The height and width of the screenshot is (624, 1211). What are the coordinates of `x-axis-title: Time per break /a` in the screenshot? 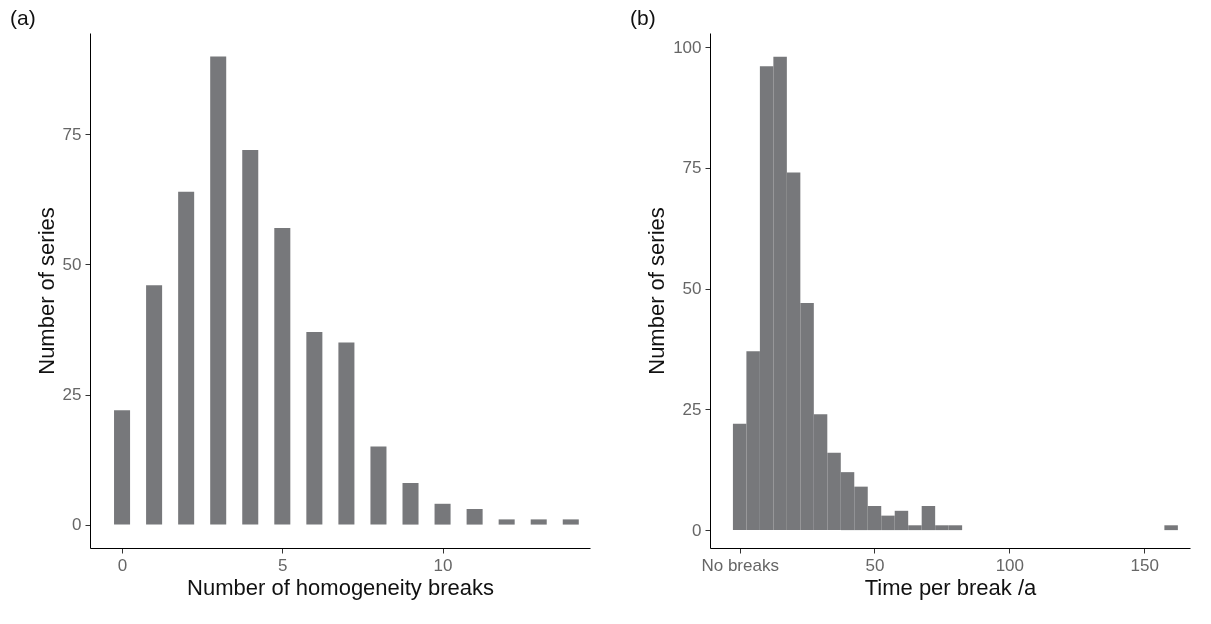 It's located at (951, 587).